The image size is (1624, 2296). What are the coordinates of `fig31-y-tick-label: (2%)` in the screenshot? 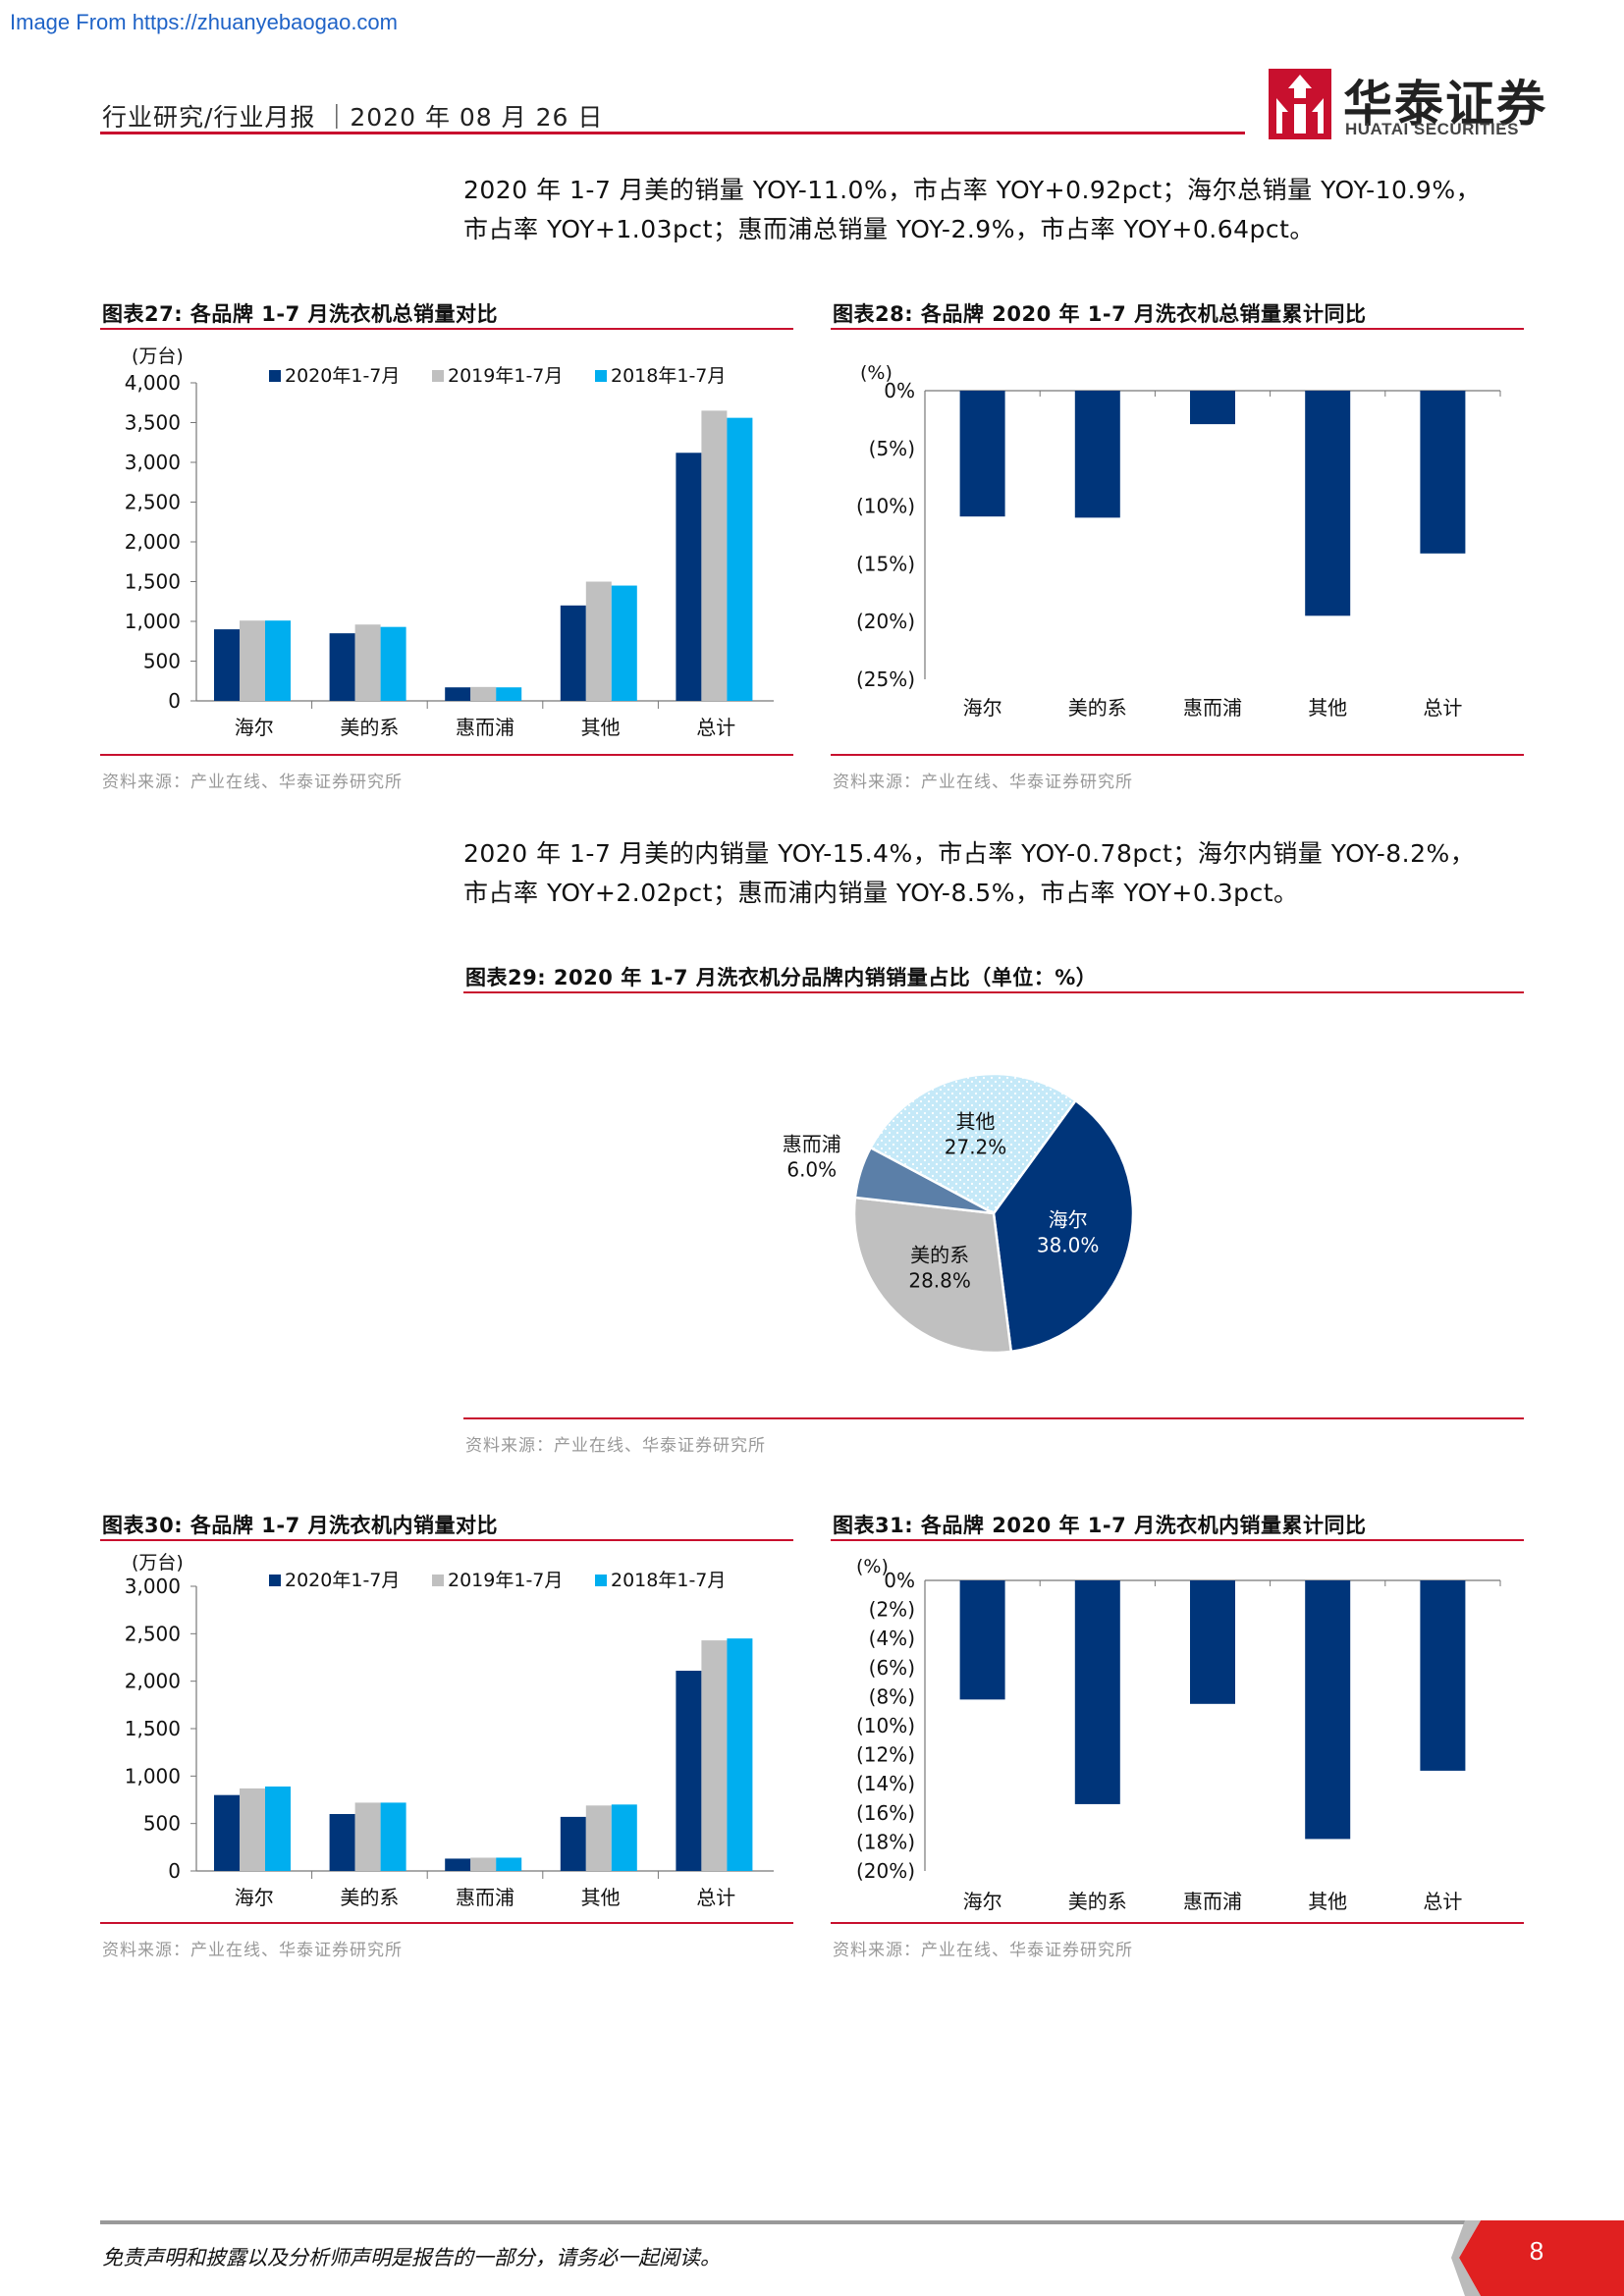 It's located at (892, 1610).